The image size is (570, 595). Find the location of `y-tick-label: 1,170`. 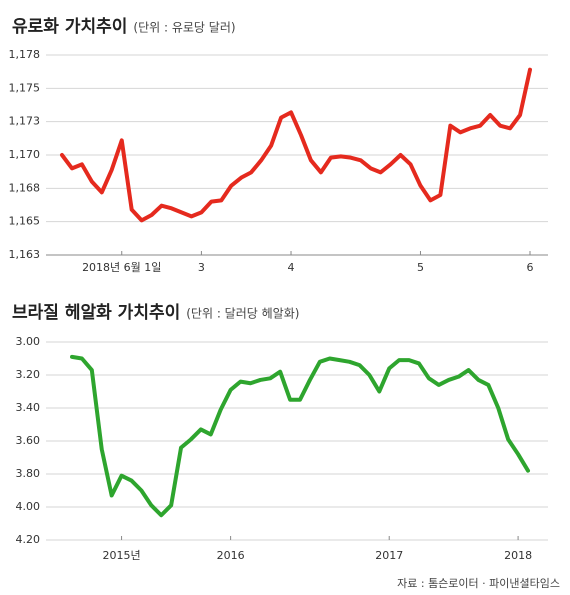

y-tick-label: 1,170 is located at coordinates (25, 154).